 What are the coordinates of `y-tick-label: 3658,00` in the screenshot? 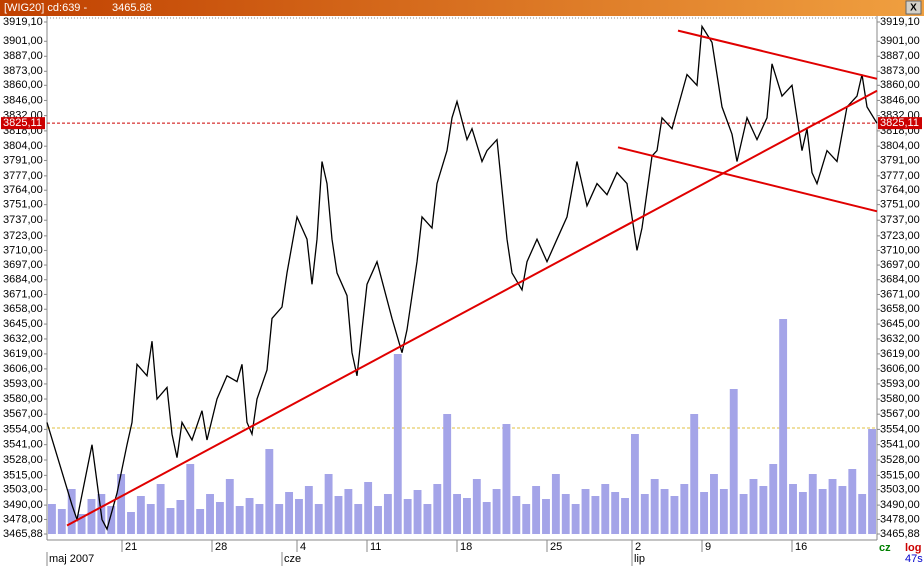 It's located at (900, 309).